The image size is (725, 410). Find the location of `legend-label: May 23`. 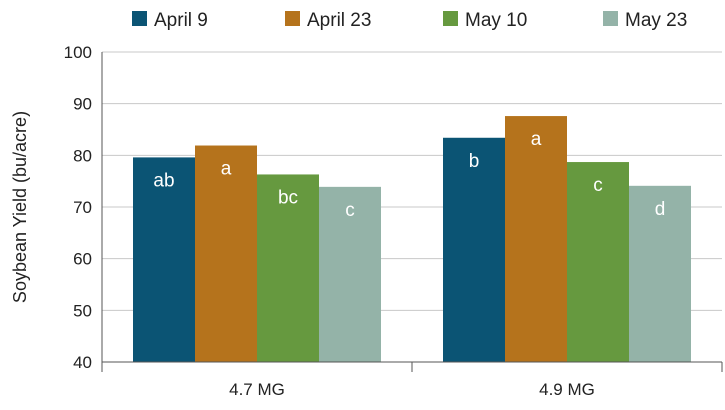

legend-label: May 23 is located at coordinates (656, 20).